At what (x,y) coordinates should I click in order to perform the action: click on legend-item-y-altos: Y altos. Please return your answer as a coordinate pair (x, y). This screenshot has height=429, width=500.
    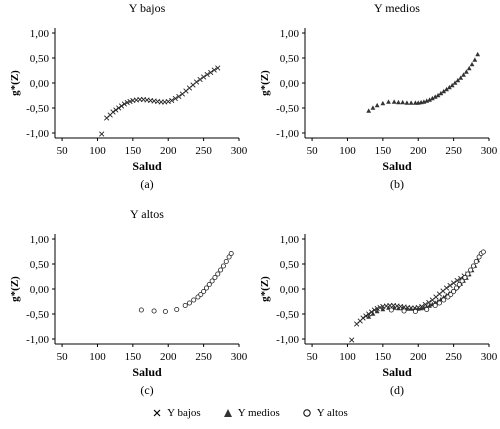
    Looking at the image, I should click on (325, 413).